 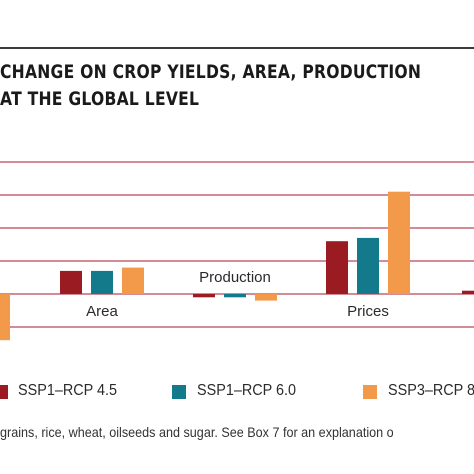 What do you see at coordinates (266, 297) in the screenshot?
I see `bar-production-ssp3-rcp` at bounding box center [266, 297].